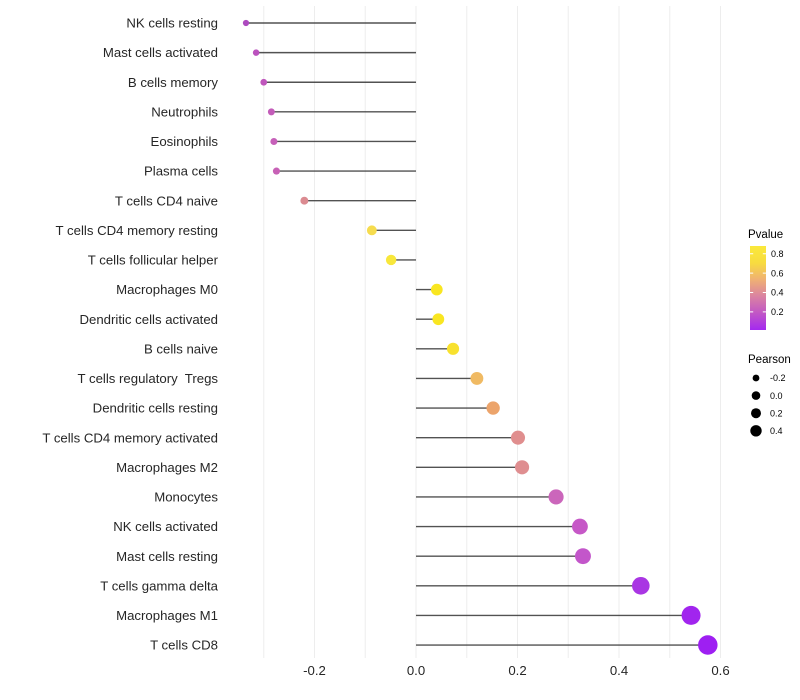  I want to click on x-axis-tick-label: 0.4, so click(619, 670).